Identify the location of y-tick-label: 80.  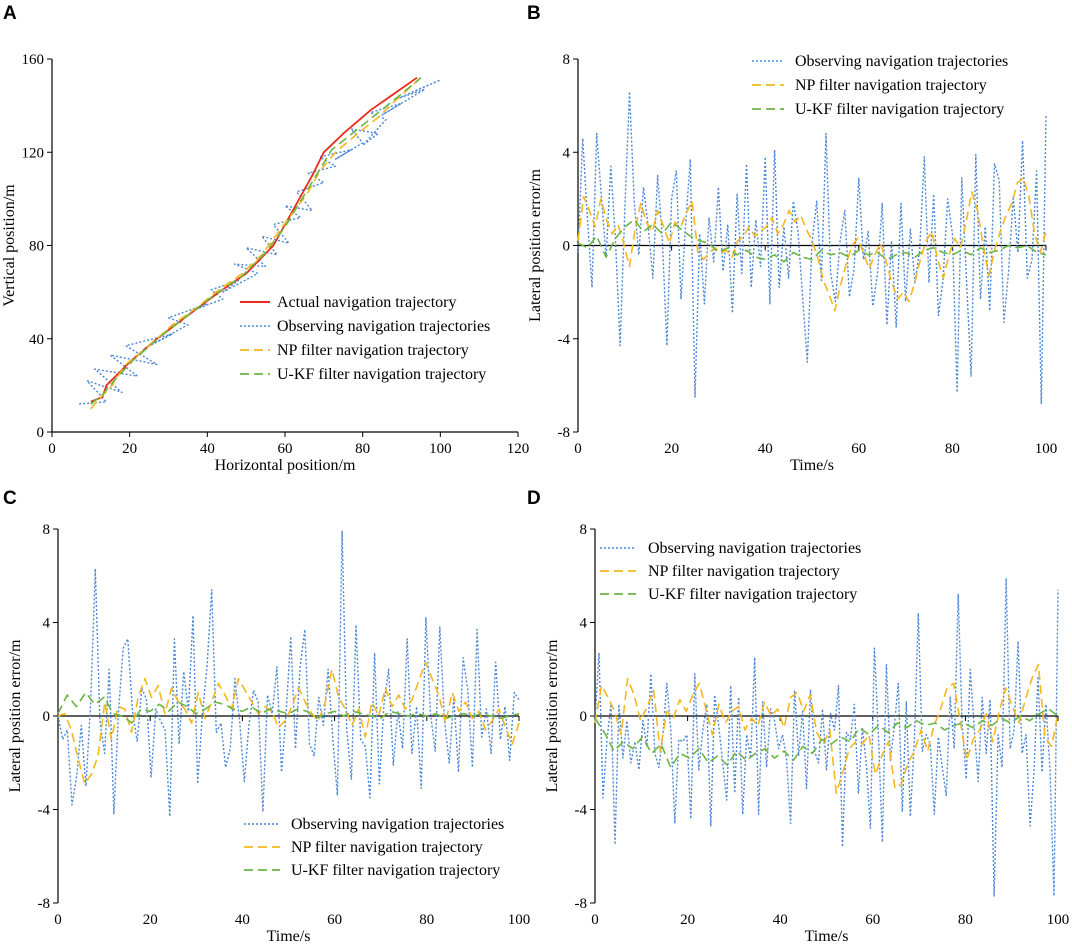
(36, 247).